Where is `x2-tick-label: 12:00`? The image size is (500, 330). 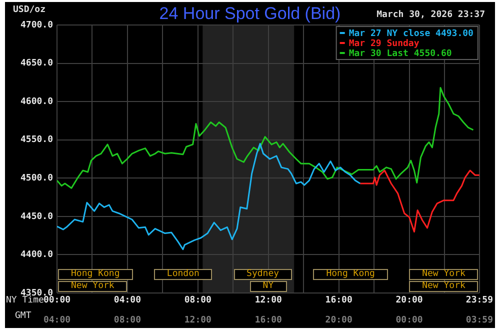
x2-tick-label: 12:00 is located at coordinates (198, 321).